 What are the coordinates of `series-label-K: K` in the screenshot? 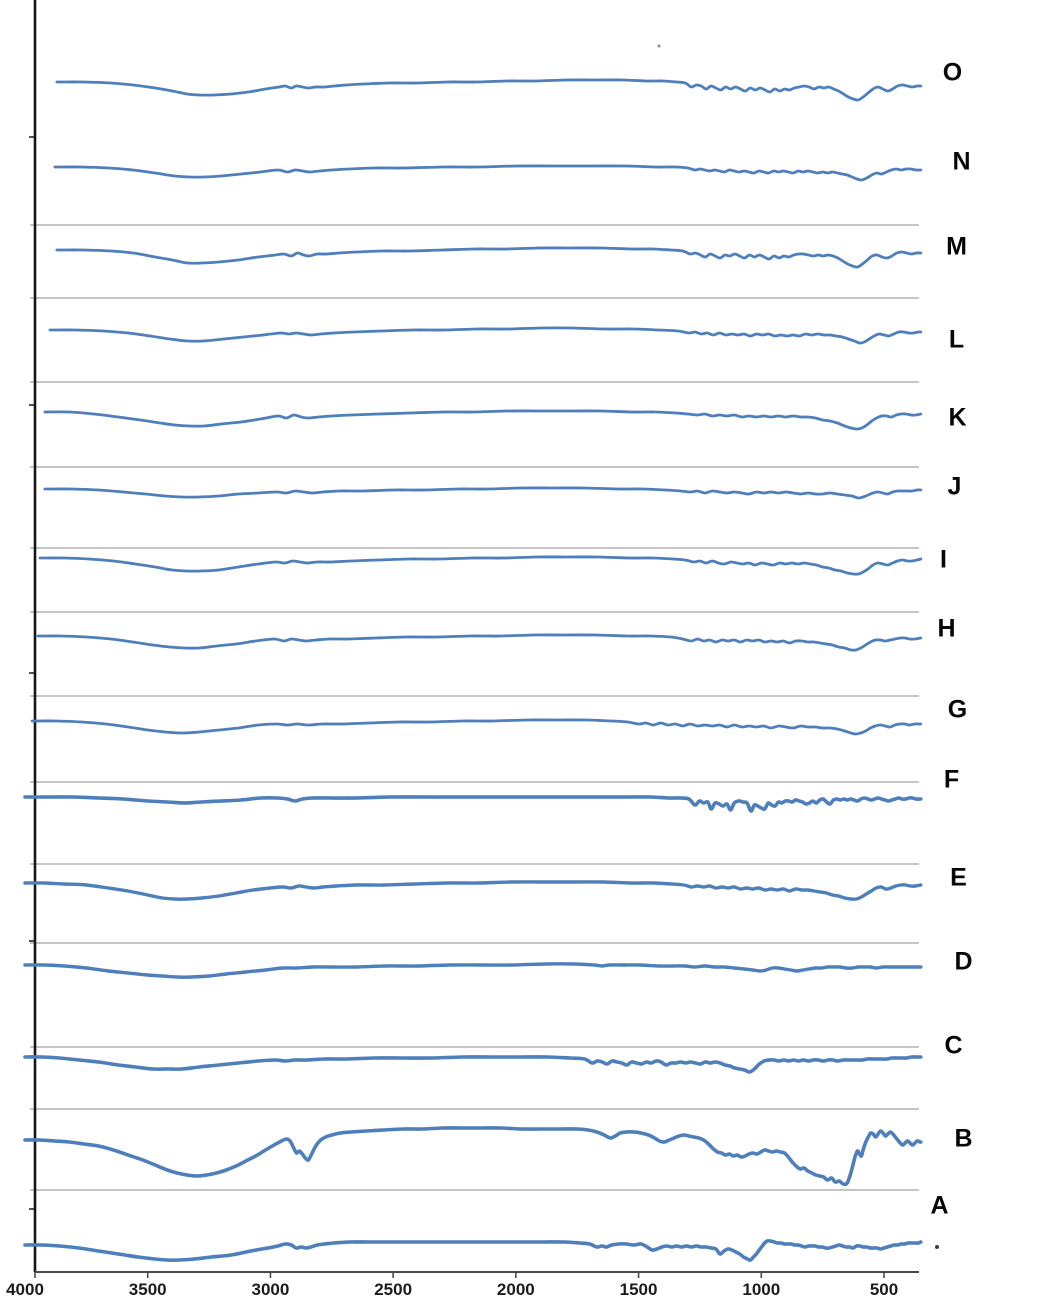 It's located at (958, 417).